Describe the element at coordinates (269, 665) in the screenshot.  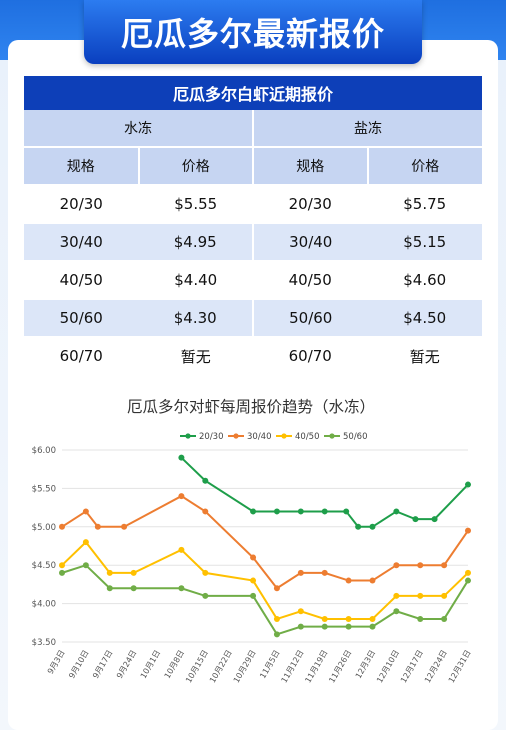
I see `x-tick-label: 11月5日` at that location.